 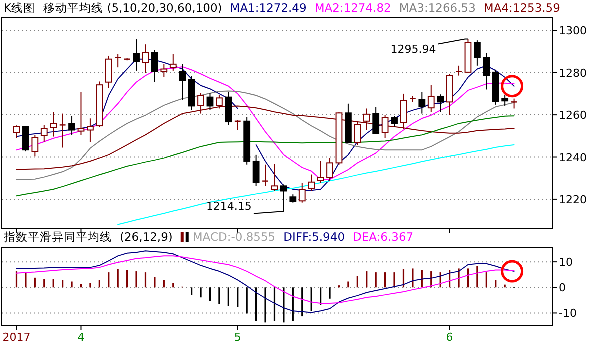 What do you see at coordinates (81, 337) in the screenshot?
I see `x-tick-label: 4` at bounding box center [81, 337].